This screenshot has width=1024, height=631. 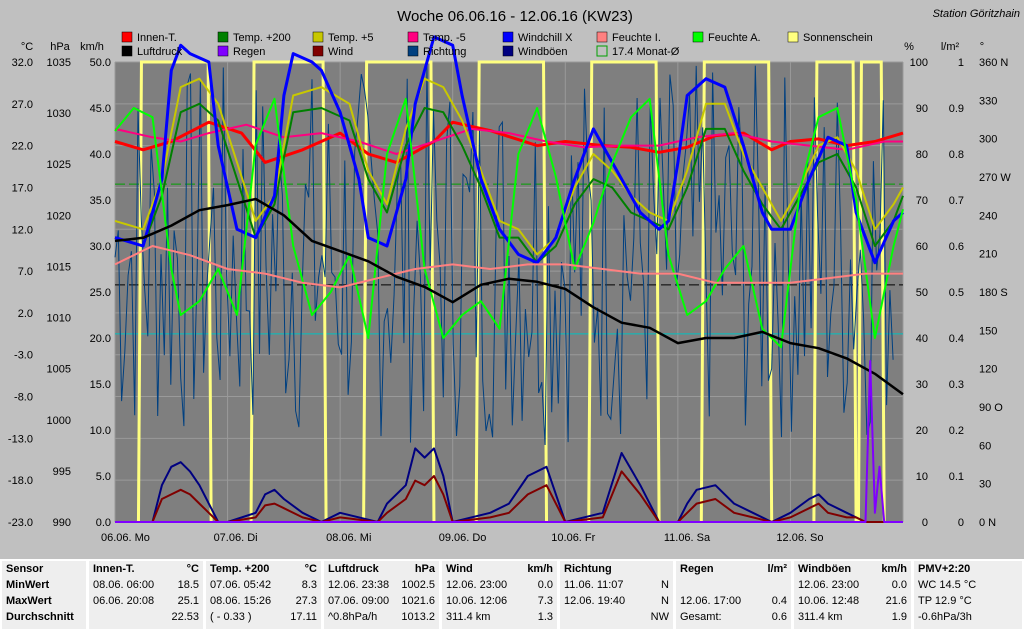 I want to click on tick-day: 06.06. Mo, so click(x=125, y=538).